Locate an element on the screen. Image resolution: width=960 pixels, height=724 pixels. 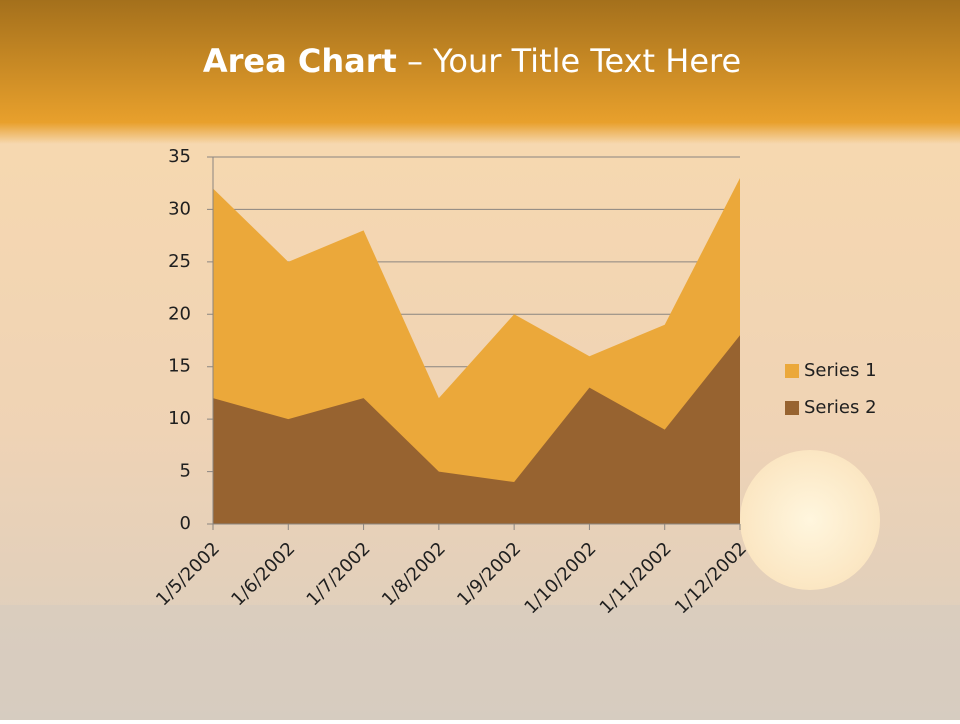
title-bold: Area Chart is located at coordinates (300, 61).